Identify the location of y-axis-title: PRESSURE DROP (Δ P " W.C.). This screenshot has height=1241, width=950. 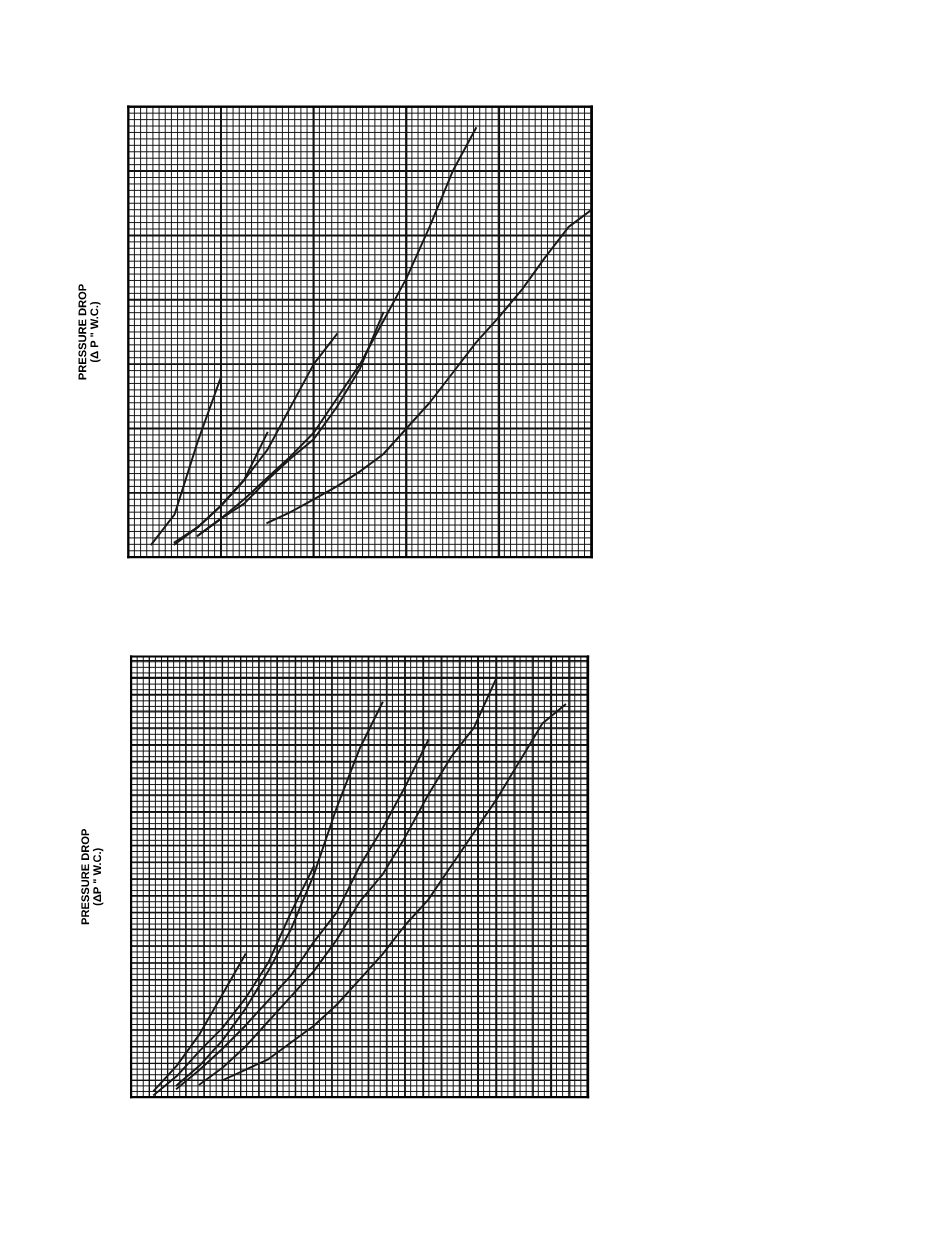
(89, 332).